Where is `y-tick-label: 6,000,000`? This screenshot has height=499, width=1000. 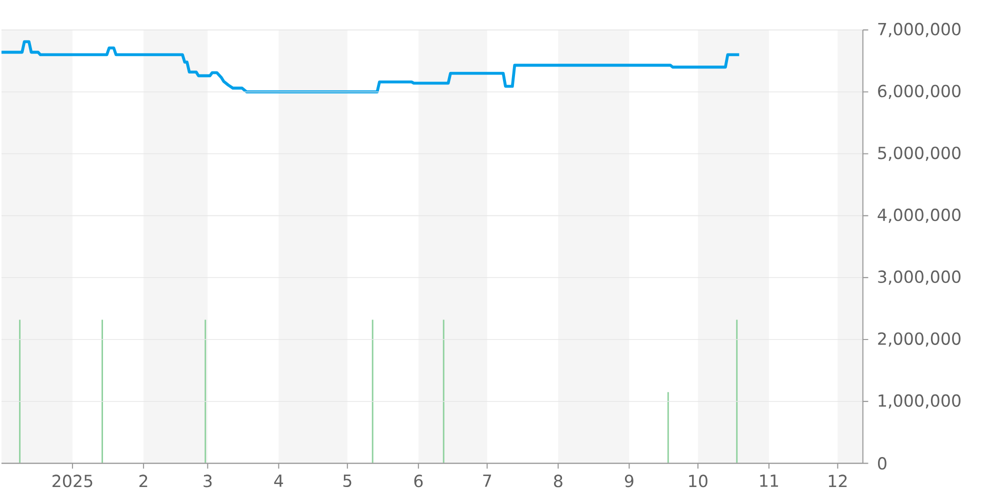 y-tick-label: 6,000,000 is located at coordinates (919, 91).